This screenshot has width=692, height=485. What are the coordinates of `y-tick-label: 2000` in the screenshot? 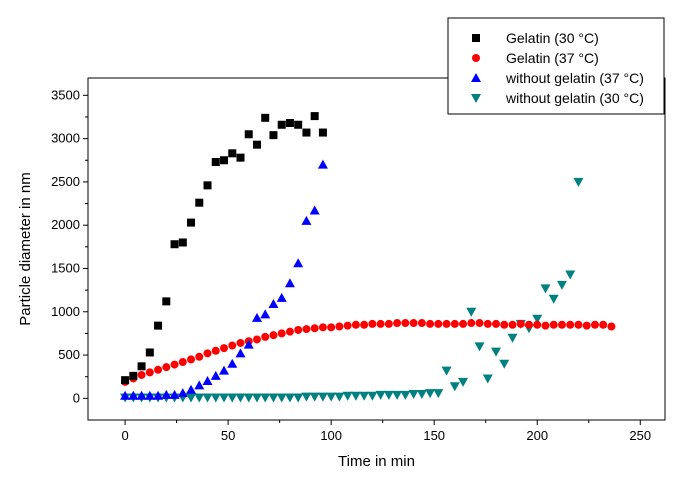 It's located at (65, 224).